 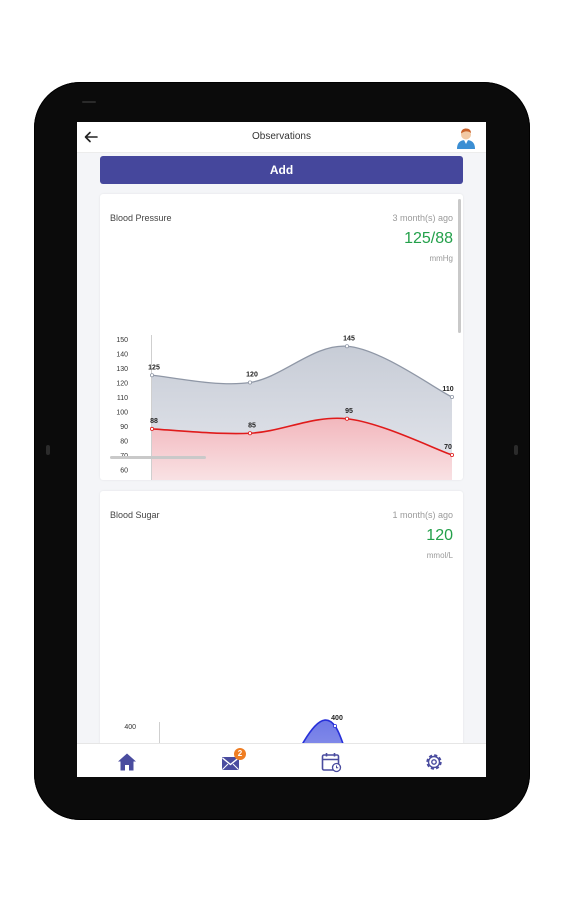 What do you see at coordinates (337, 718) in the screenshot?
I see `data-label: 400` at bounding box center [337, 718].